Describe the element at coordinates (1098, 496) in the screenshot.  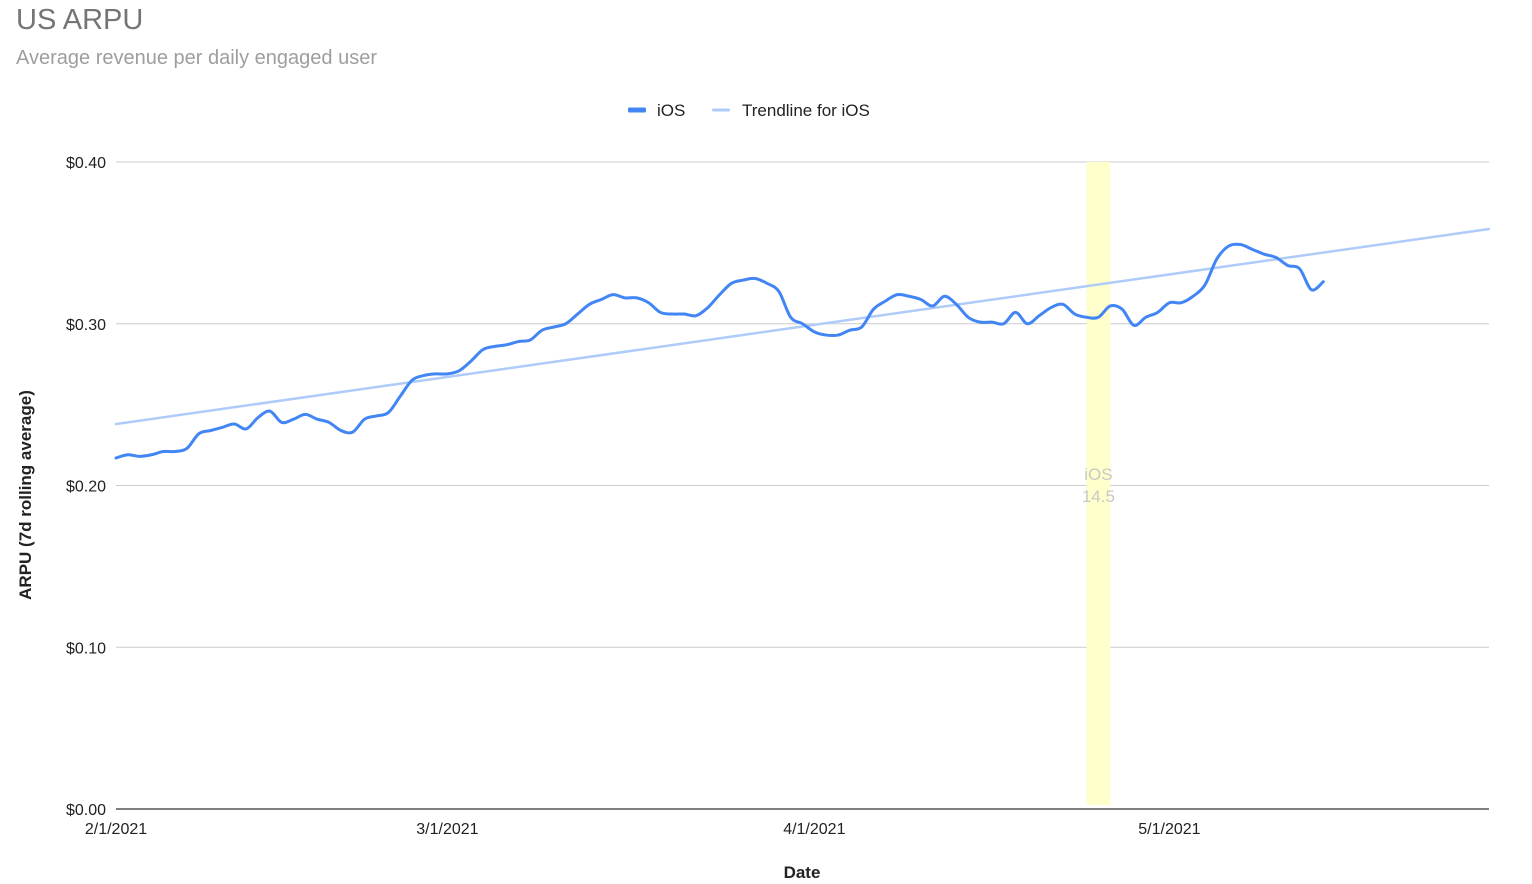
I see `annotation-label: 14.5` at that location.